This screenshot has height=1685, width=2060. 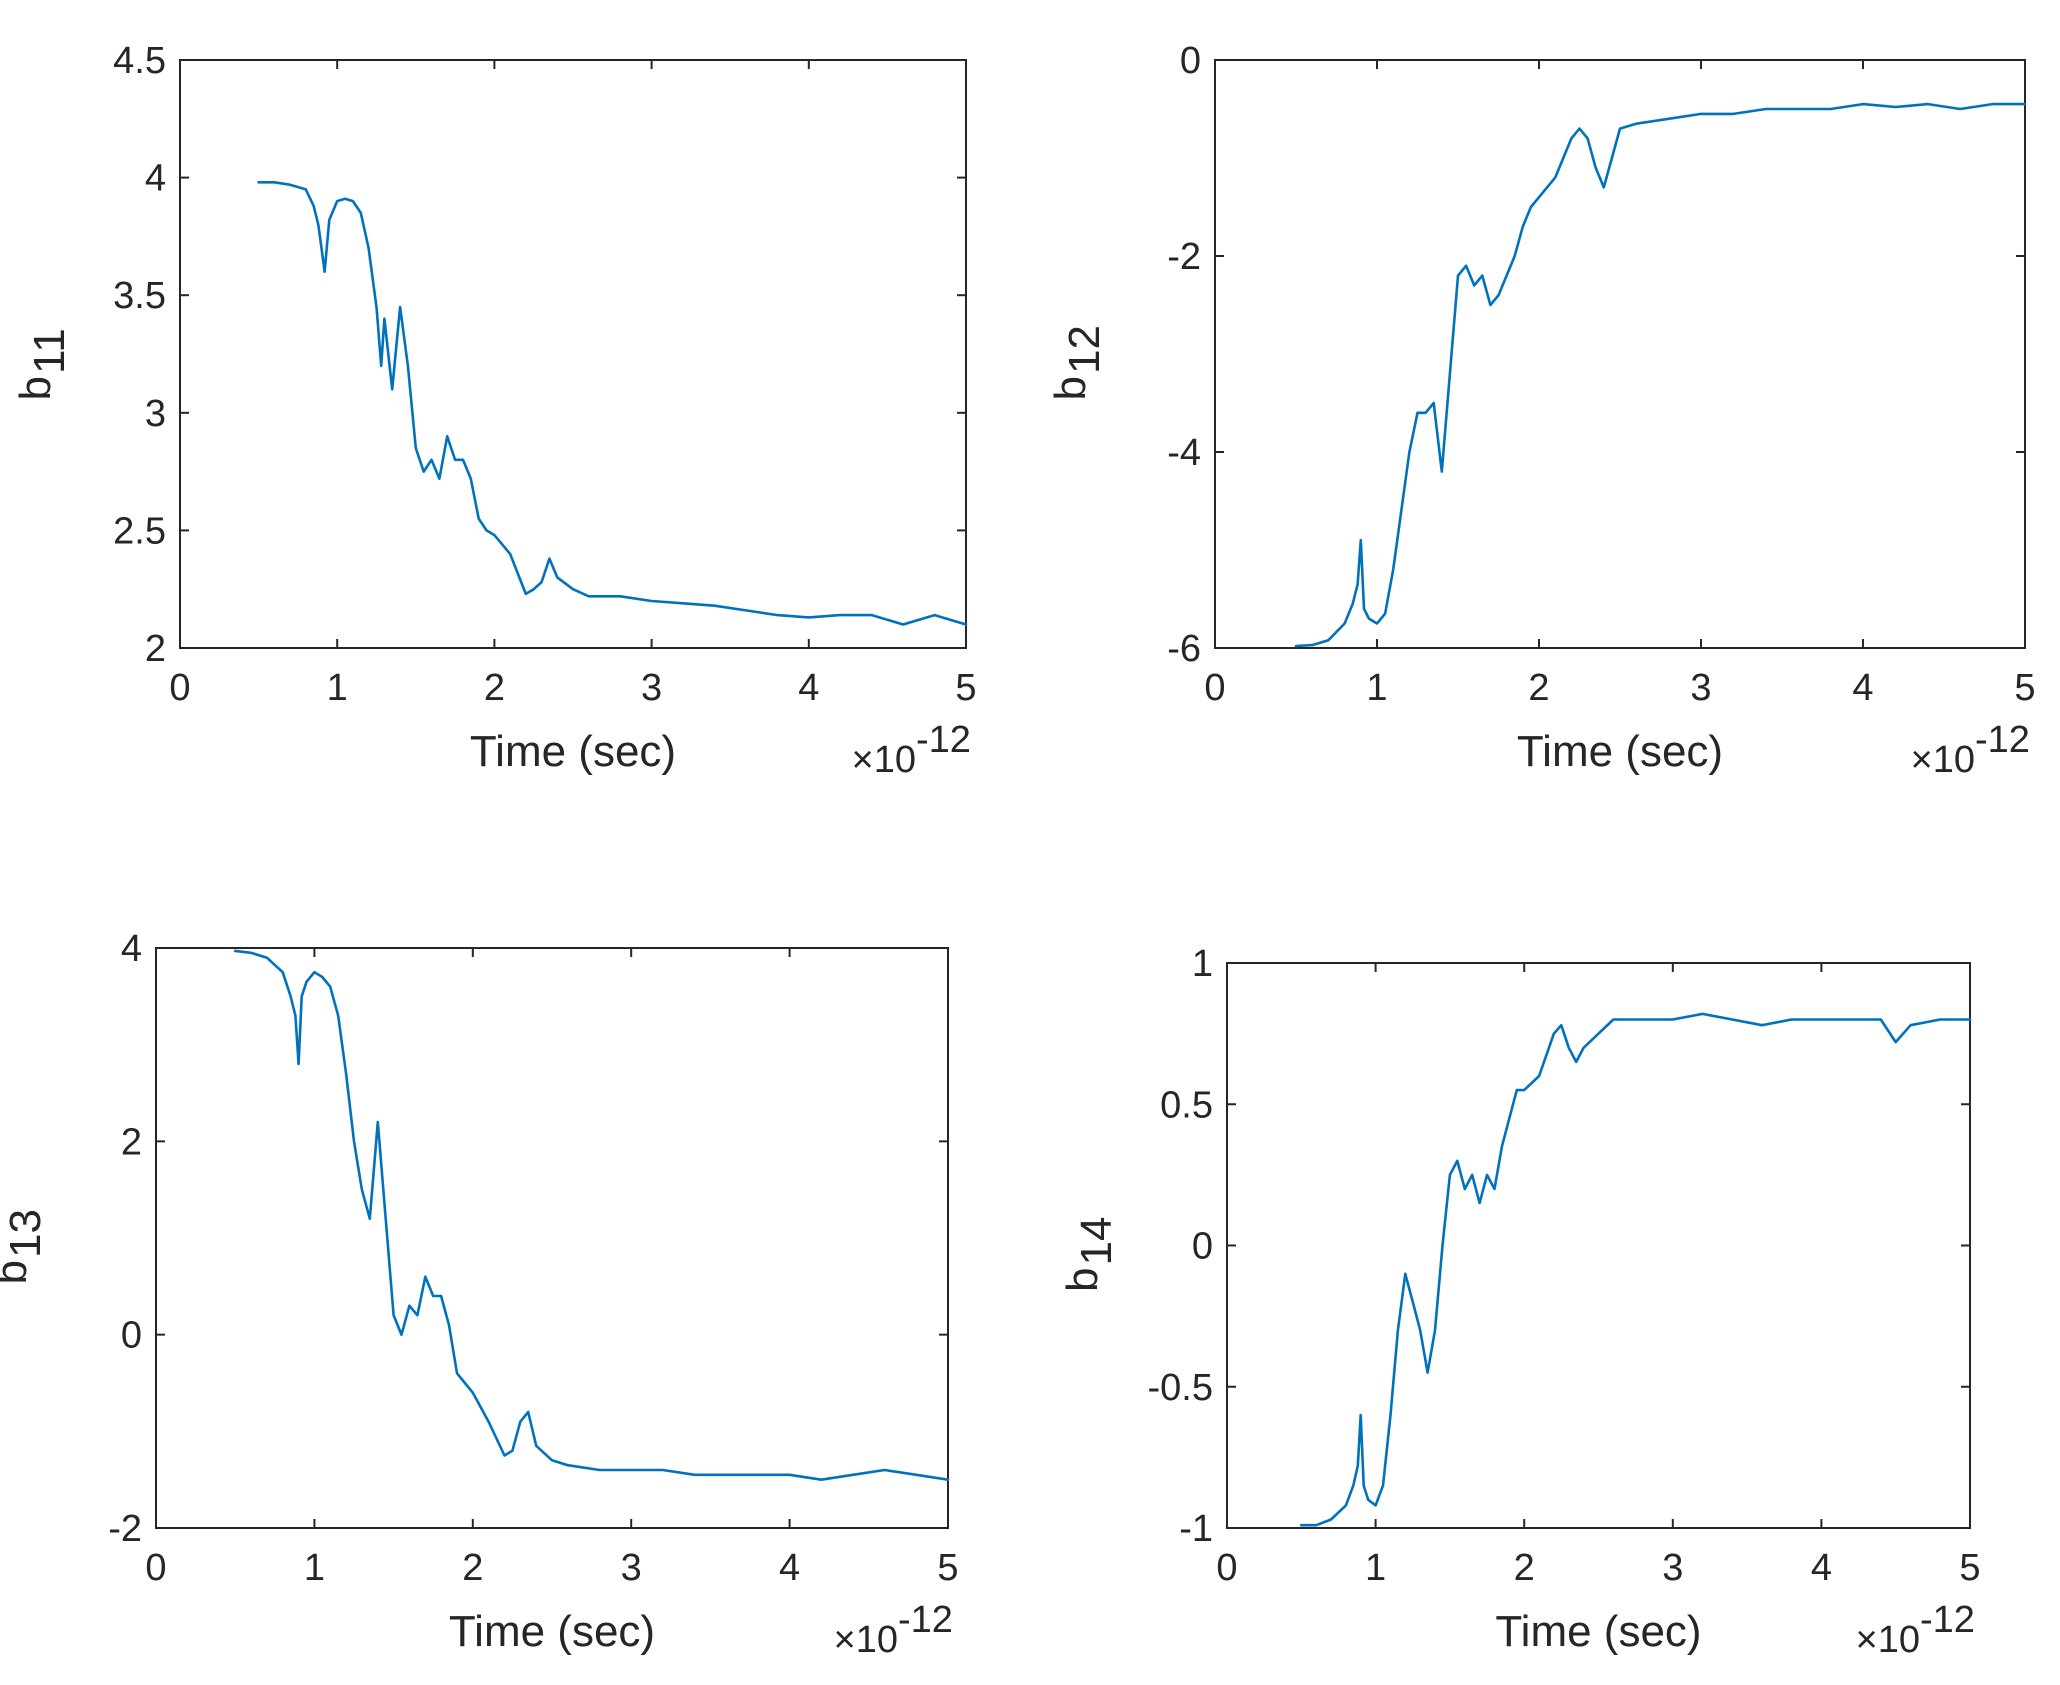 What do you see at coordinates (1202, 964) in the screenshot?
I see `chart-b14-ytick-label: 1` at bounding box center [1202, 964].